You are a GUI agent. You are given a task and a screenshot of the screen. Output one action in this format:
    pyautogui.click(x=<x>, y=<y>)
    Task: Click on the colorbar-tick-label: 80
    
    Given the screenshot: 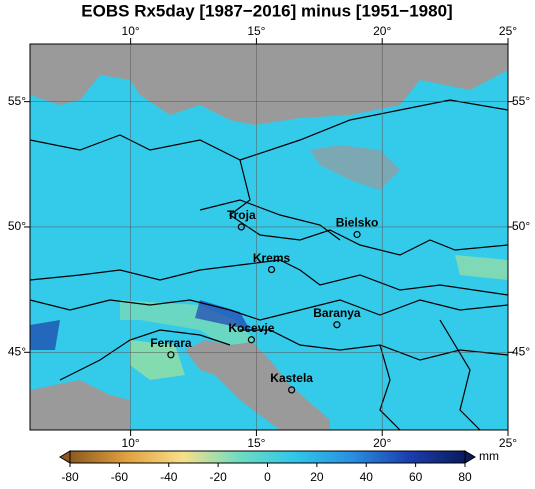 What is the action you would take?
    pyautogui.click(x=465, y=477)
    